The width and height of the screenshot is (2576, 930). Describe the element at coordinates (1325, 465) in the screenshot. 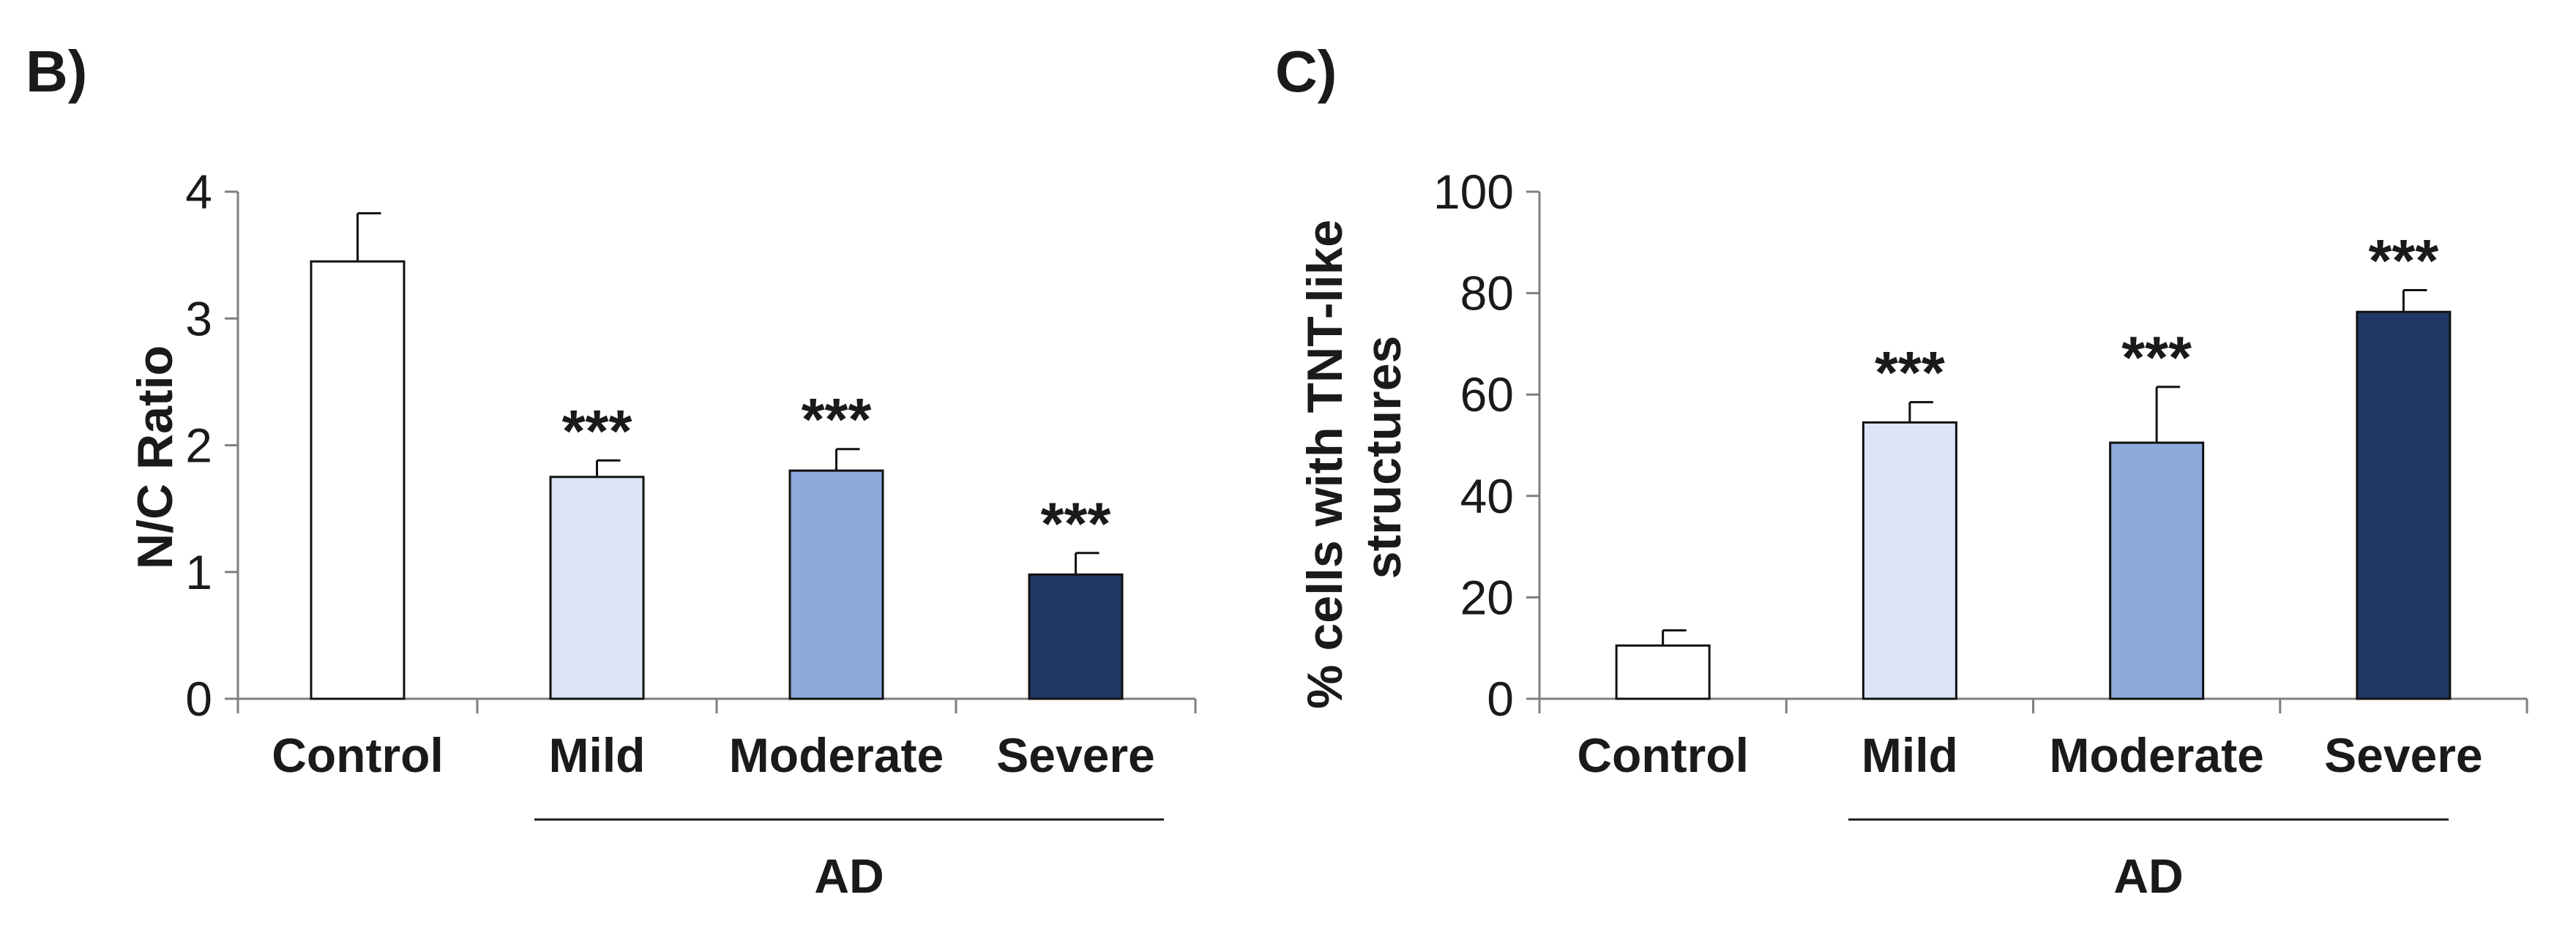

I see `y-axis-label-line-1: % cells with TNT-like` at that location.